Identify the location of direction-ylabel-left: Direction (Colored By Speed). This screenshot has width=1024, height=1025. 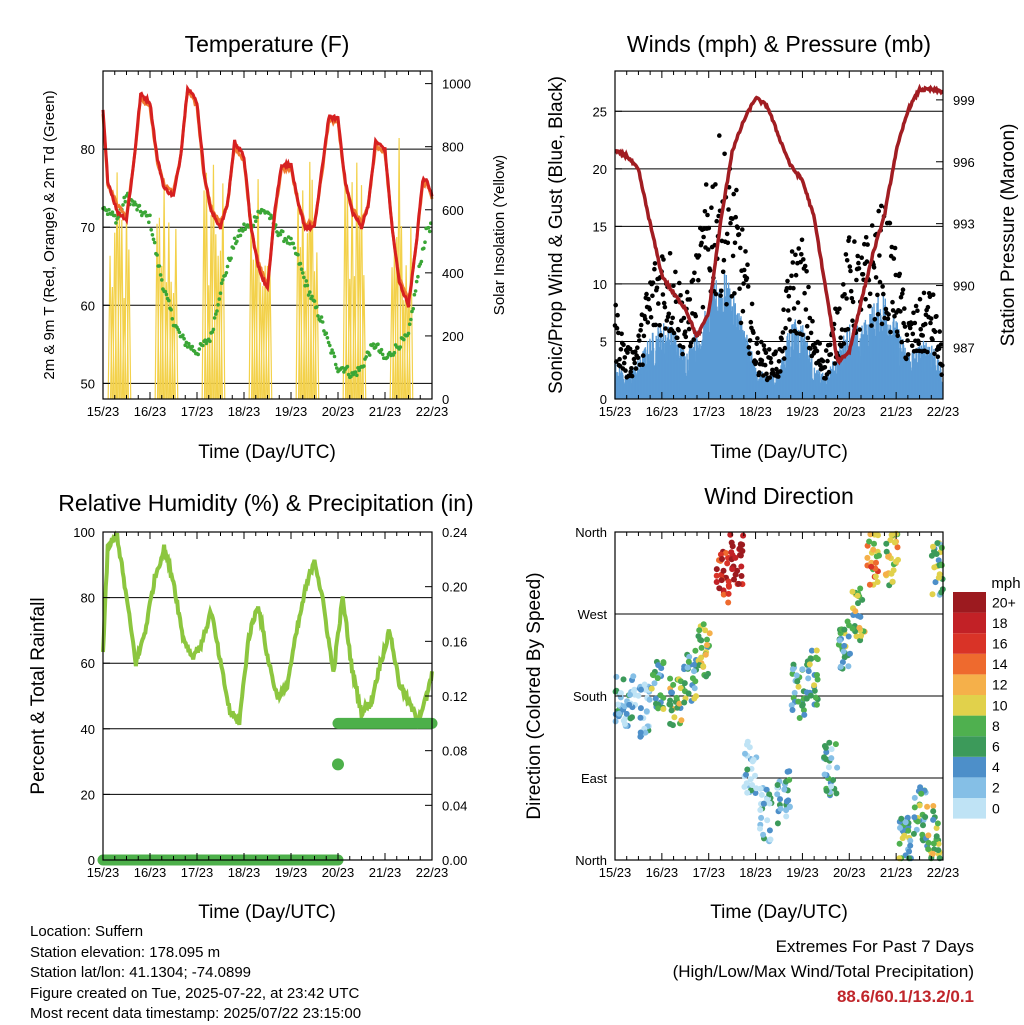
(534, 695).